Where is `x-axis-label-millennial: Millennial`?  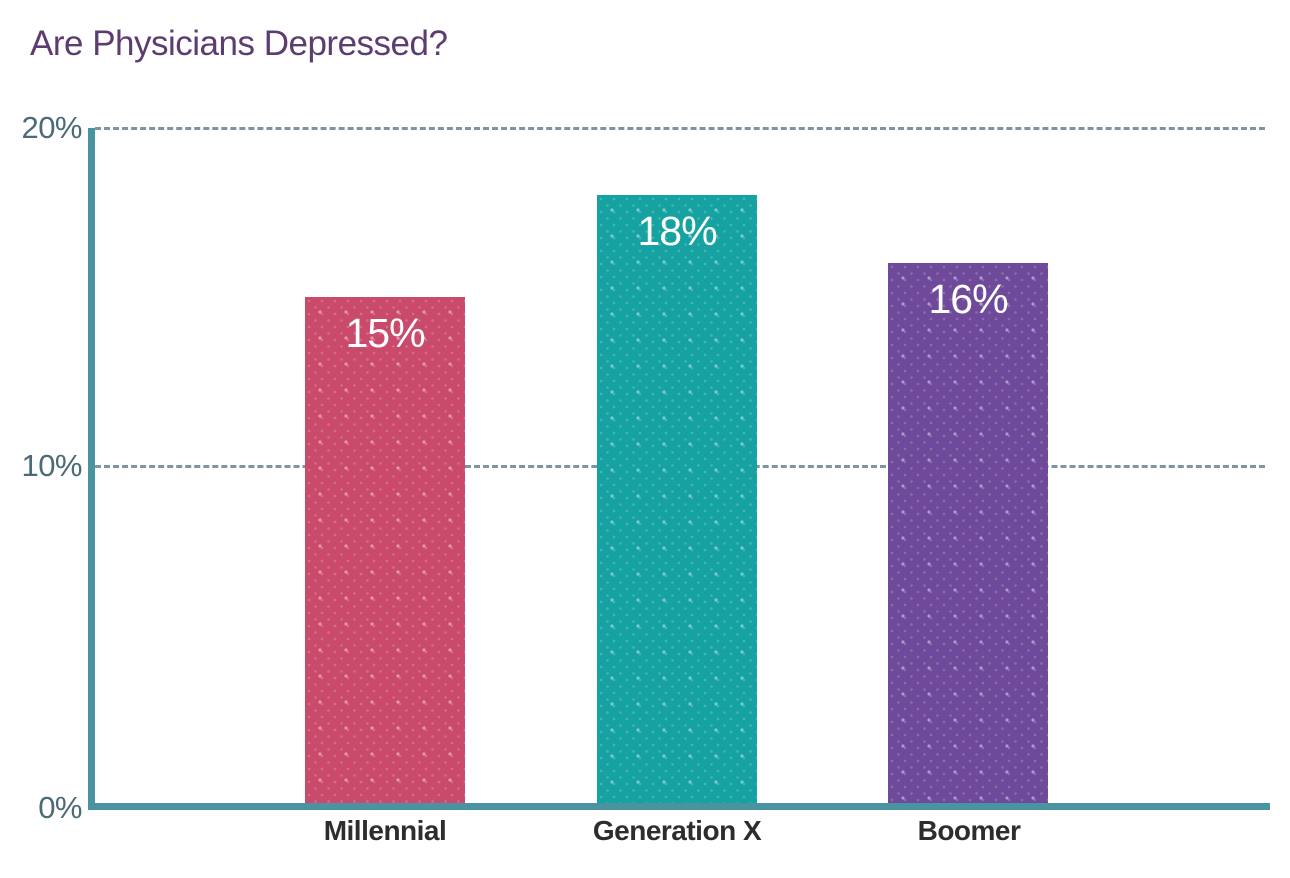 x-axis-label-millennial: Millennial is located at coordinates (385, 830).